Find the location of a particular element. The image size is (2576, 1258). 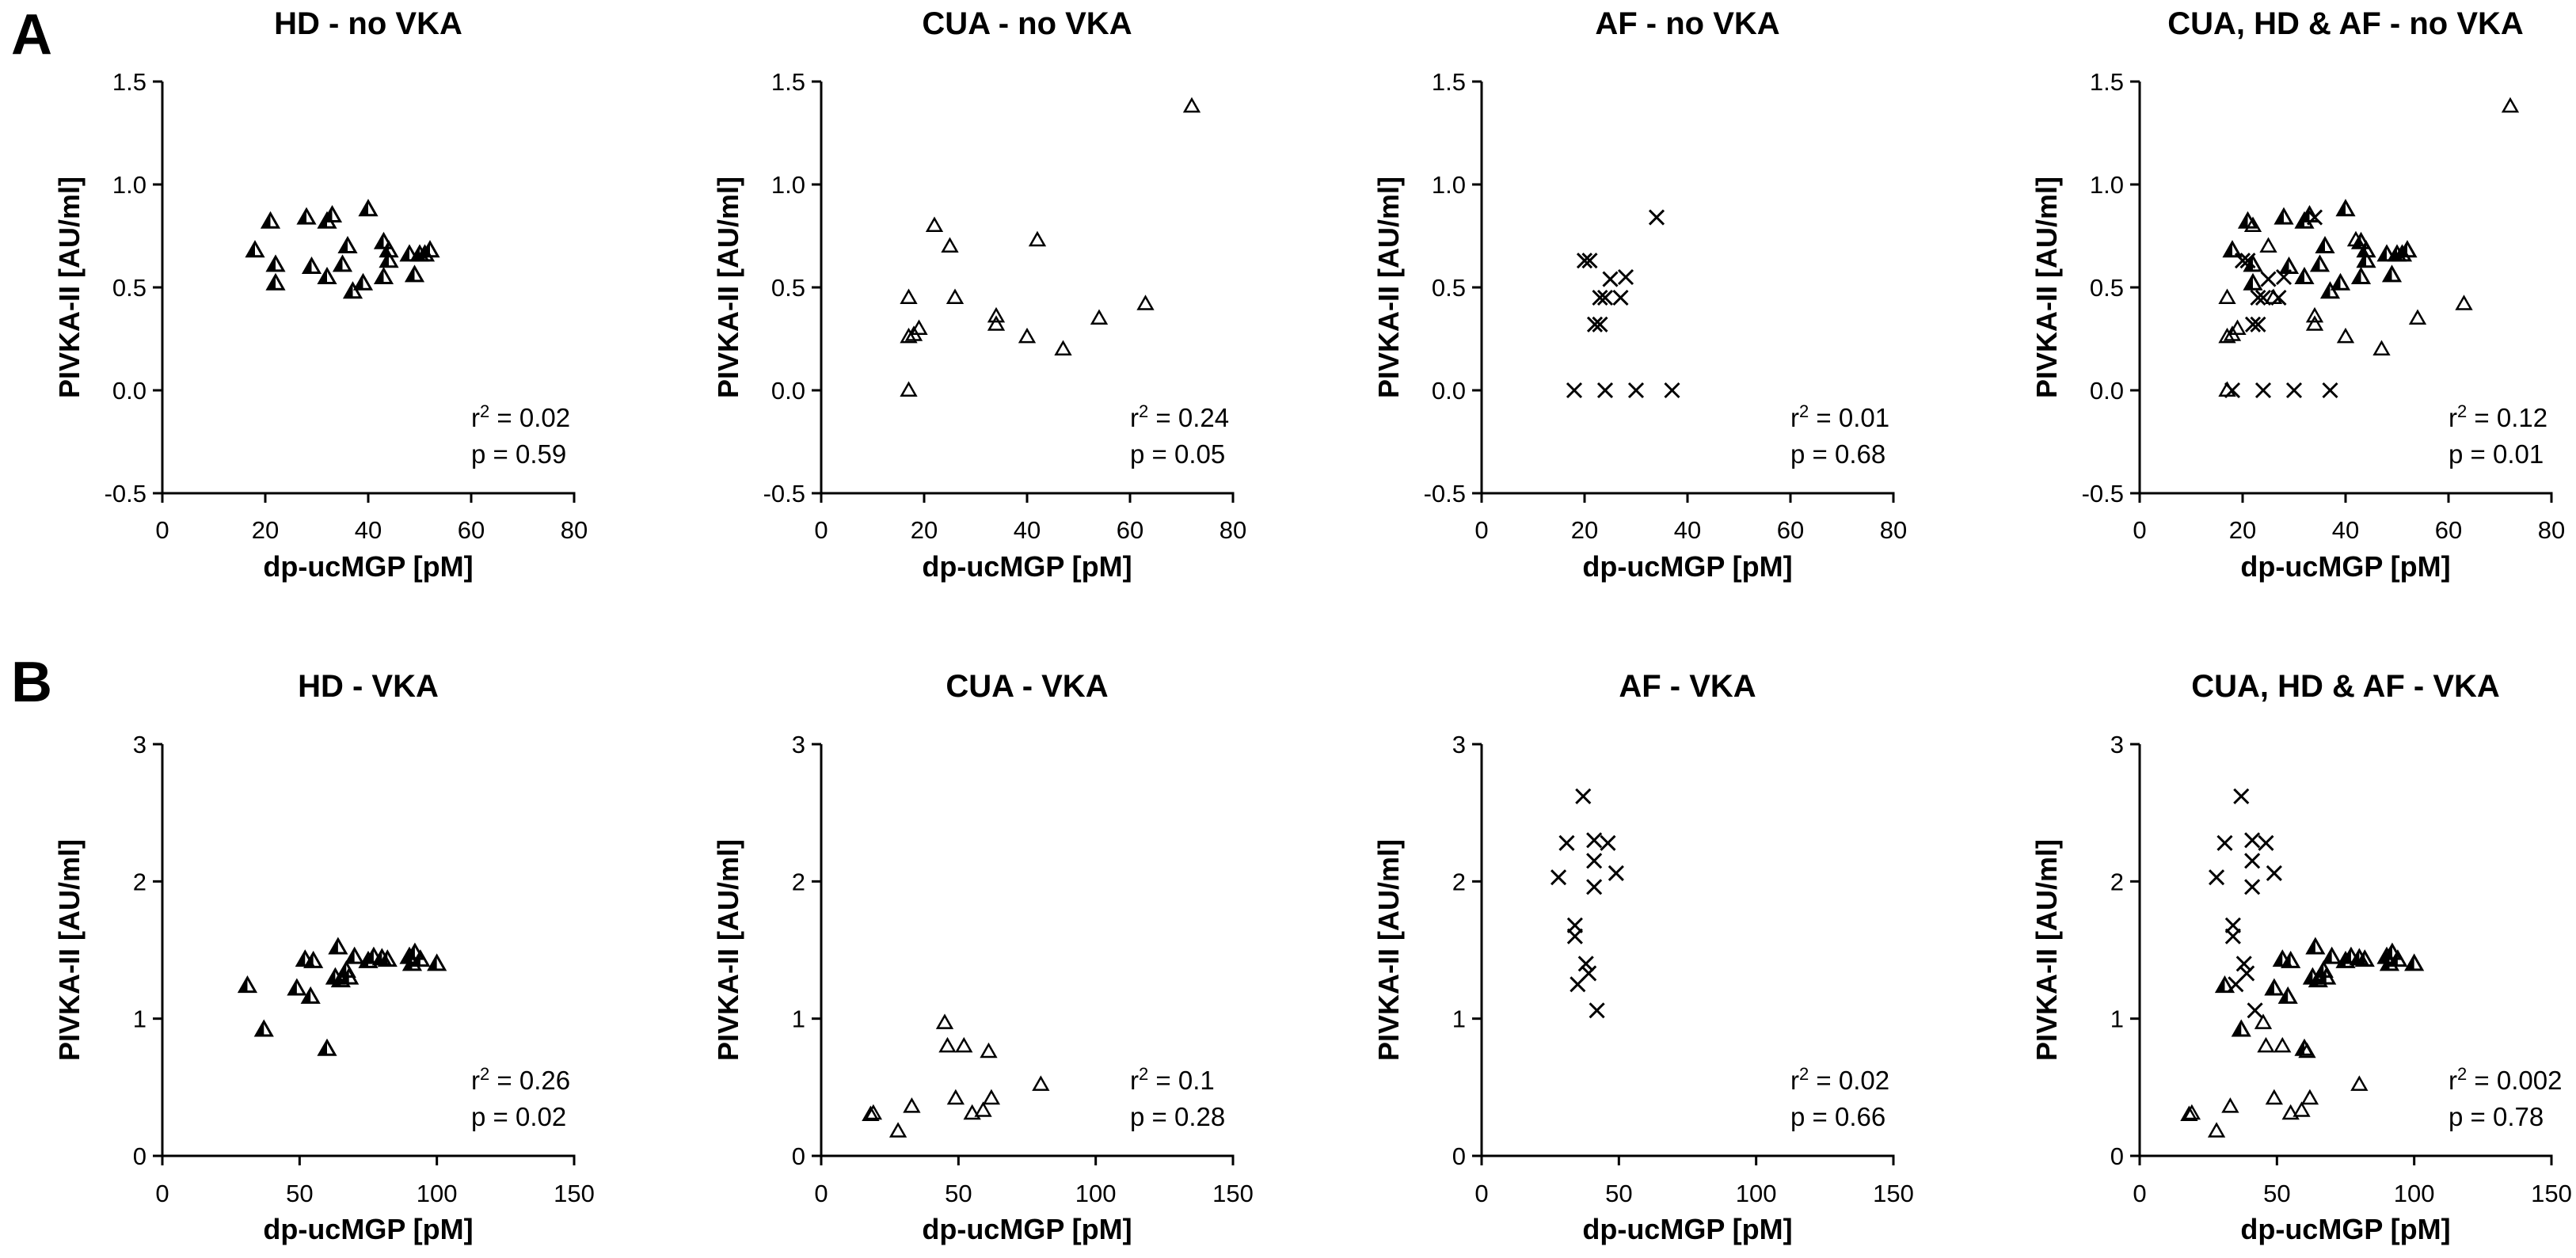

y-tick-label: 1.5 is located at coordinates (129, 82).